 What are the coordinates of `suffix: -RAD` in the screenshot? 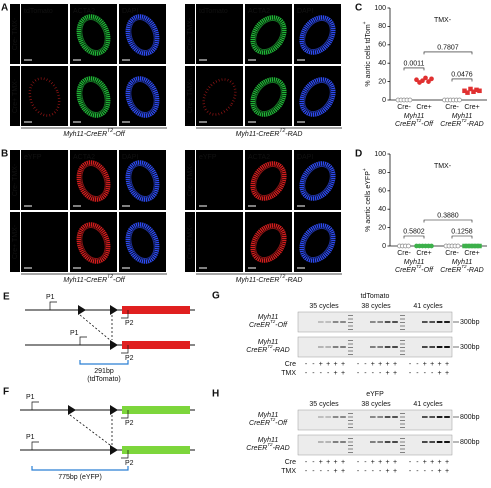 It's located at (281, 350).